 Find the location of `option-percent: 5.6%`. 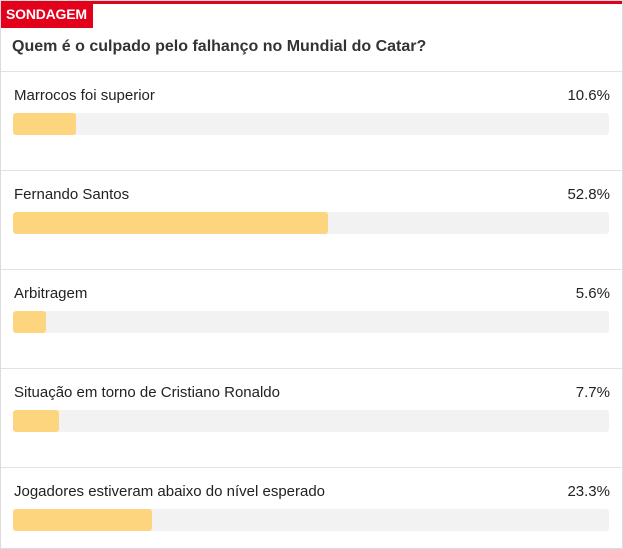

option-percent: 5.6% is located at coordinates (592, 293).